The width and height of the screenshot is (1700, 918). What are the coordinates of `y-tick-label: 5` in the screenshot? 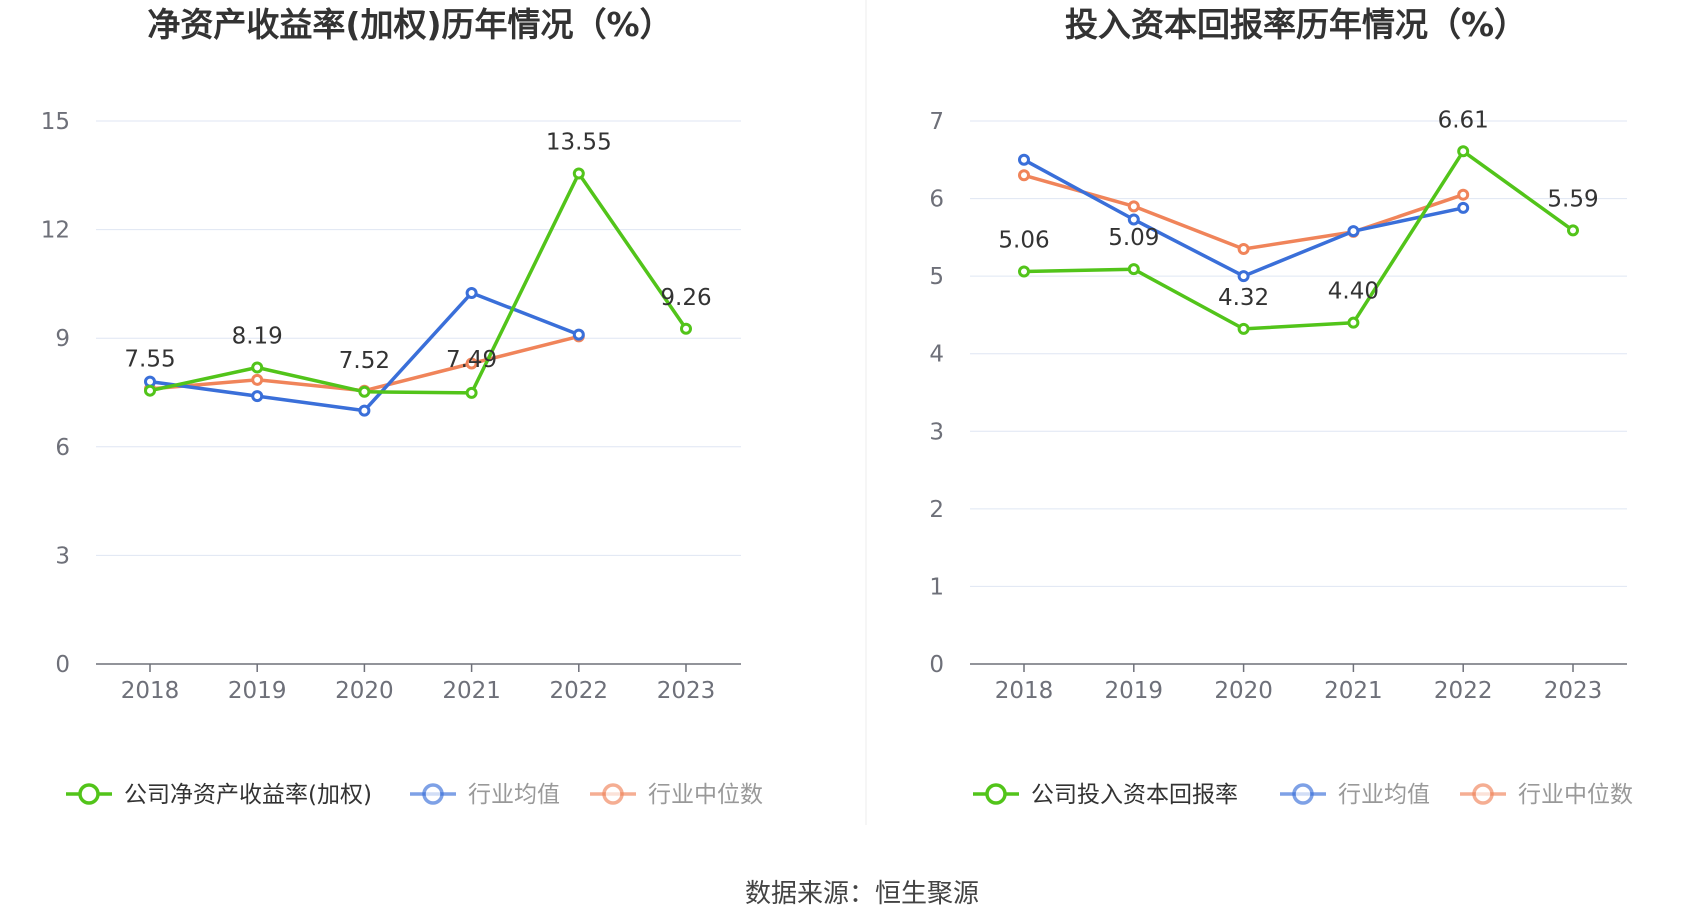 It's located at (936, 277).